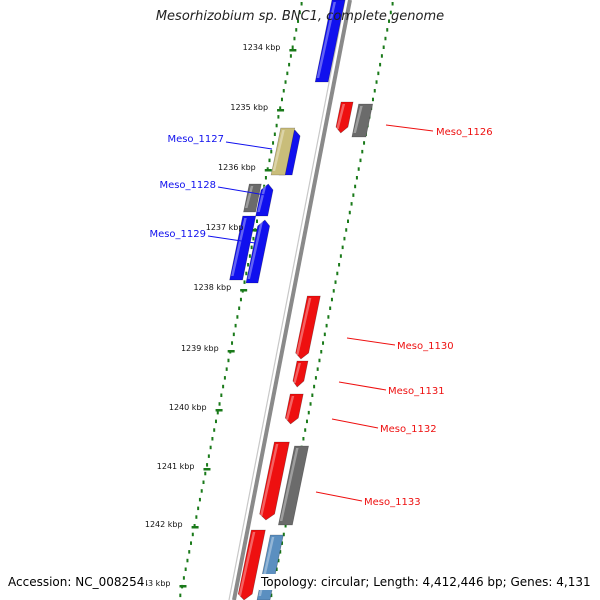 This screenshot has height=600, width=600. What do you see at coordinates (255, 250) in the screenshot?
I see `gene-feature-meso-1129-b-highlight` at bounding box center [255, 250].